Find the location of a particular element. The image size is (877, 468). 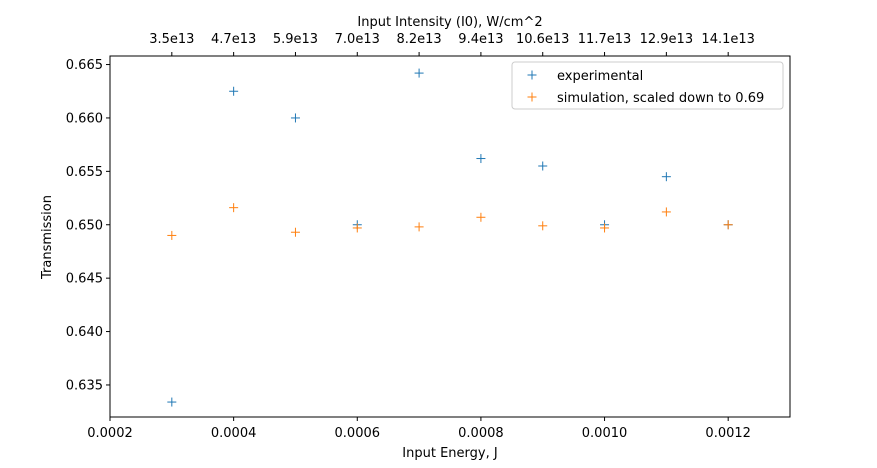

top-x-tick-label: 3.5e13 is located at coordinates (171, 39).